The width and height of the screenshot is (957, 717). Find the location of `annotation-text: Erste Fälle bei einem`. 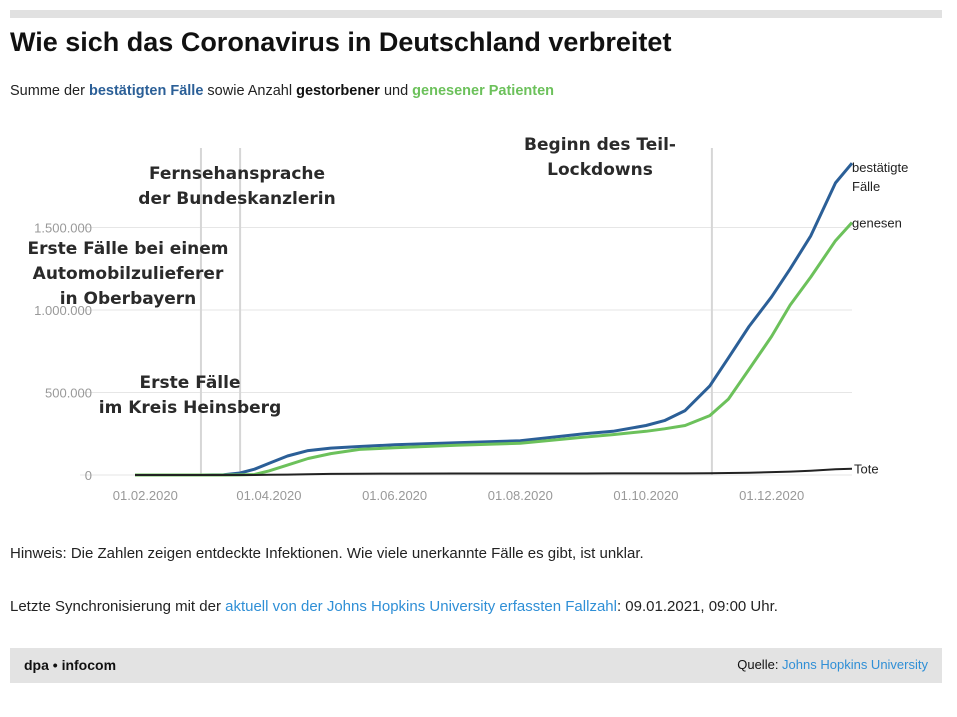

annotation-text: Erste Fälle bei einem is located at coordinates (127, 249).